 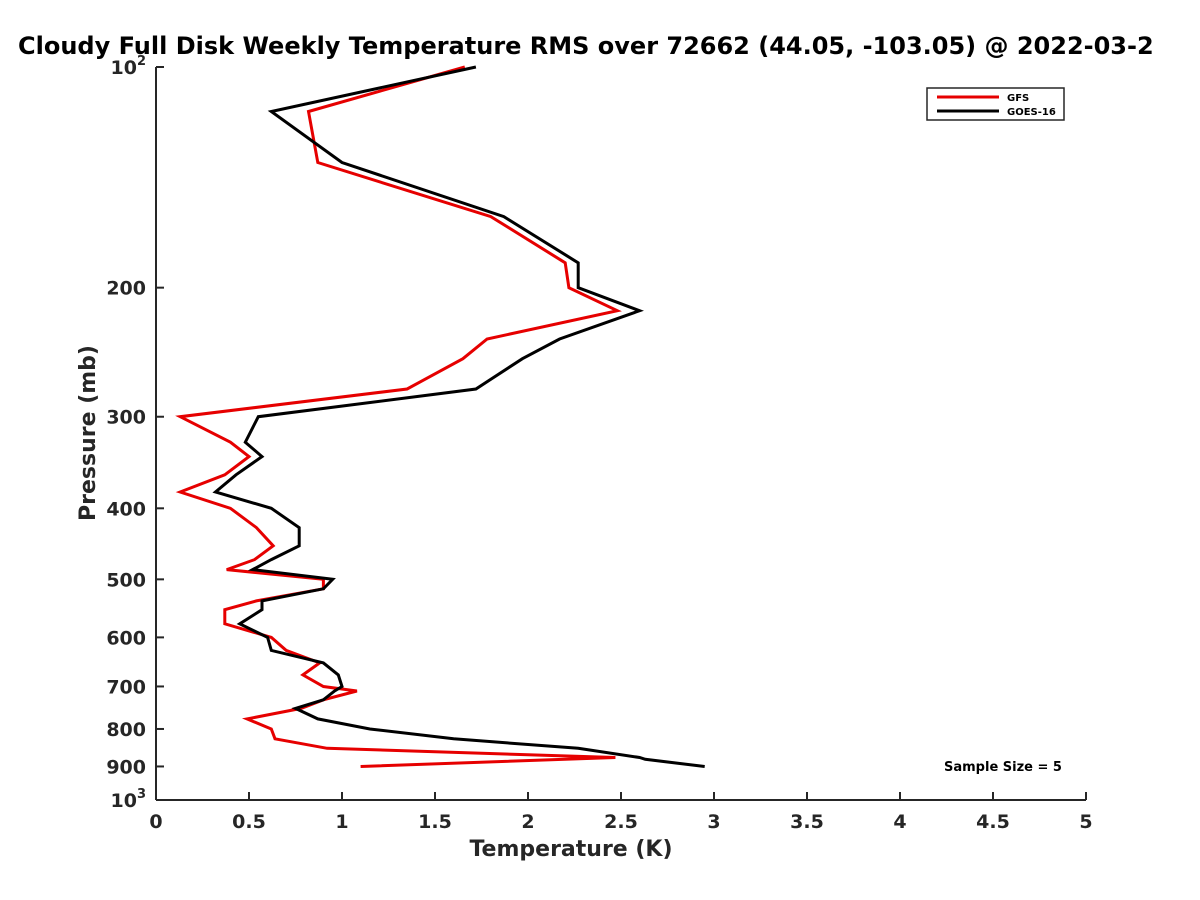 I want to click on y-tick-label: 10², so click(x=129, y=66).